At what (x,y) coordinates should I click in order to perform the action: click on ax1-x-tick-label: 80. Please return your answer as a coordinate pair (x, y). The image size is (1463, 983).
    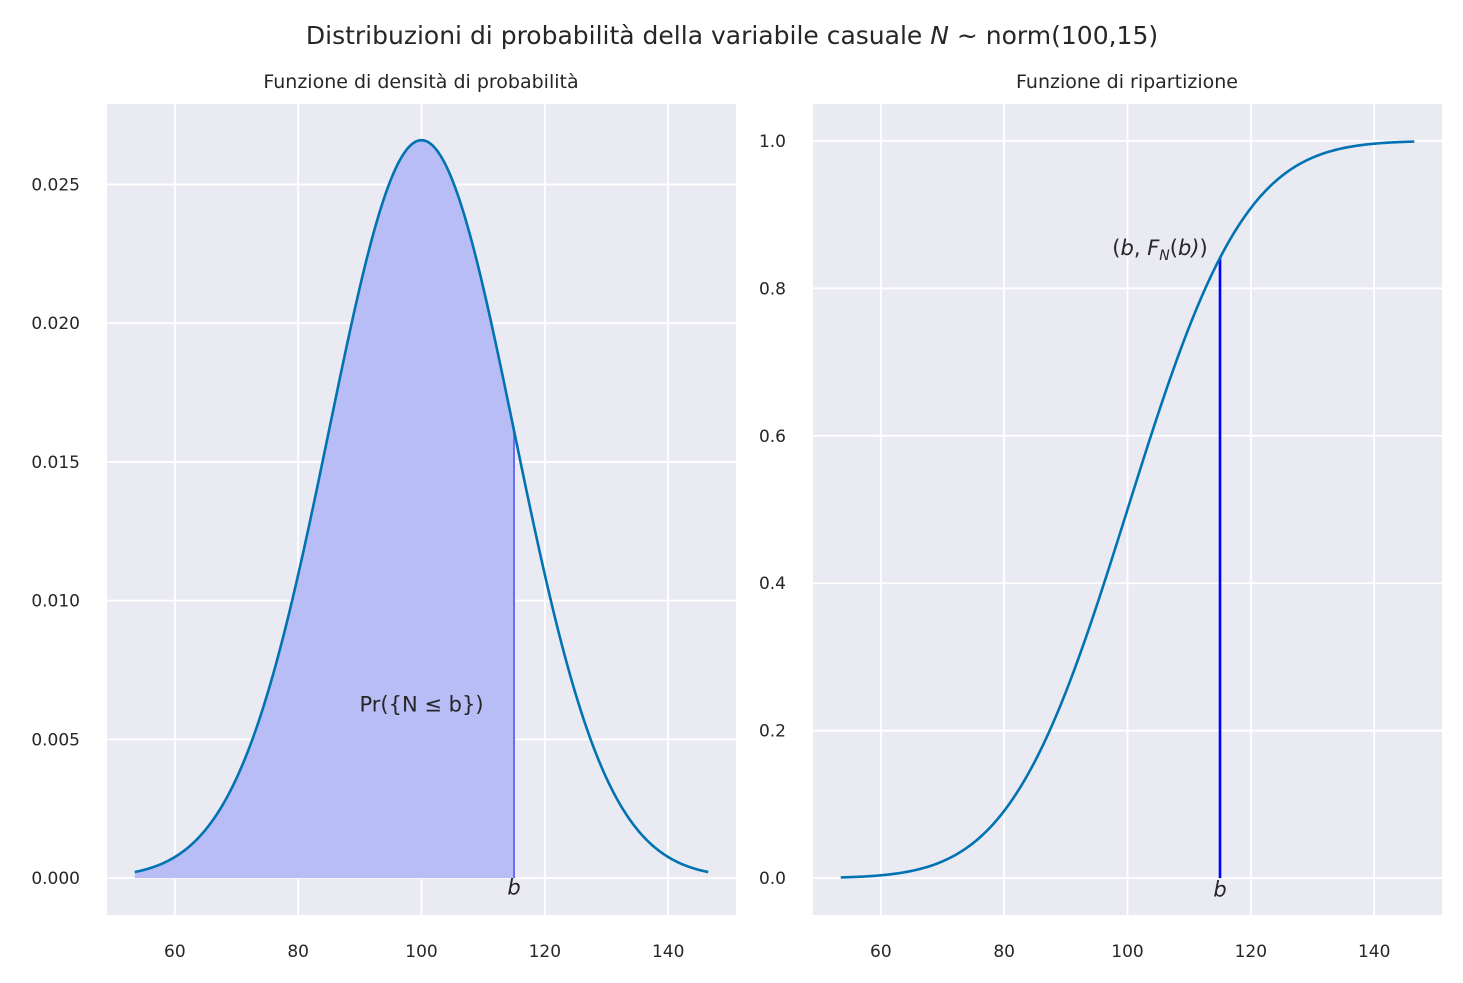
    Looking at the image, I should click on (298, 952).